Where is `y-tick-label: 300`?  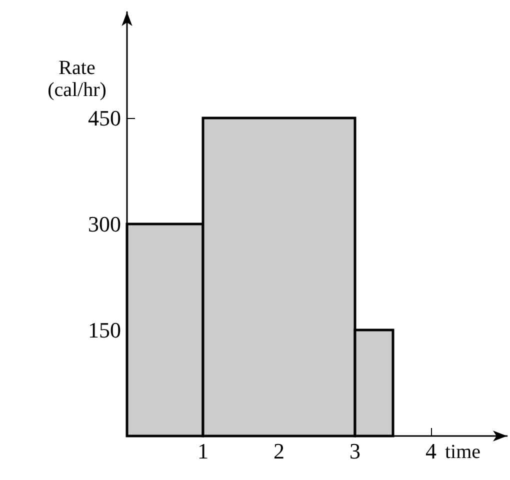
y-tick-label: 300 is located at coordinates (104, 224).